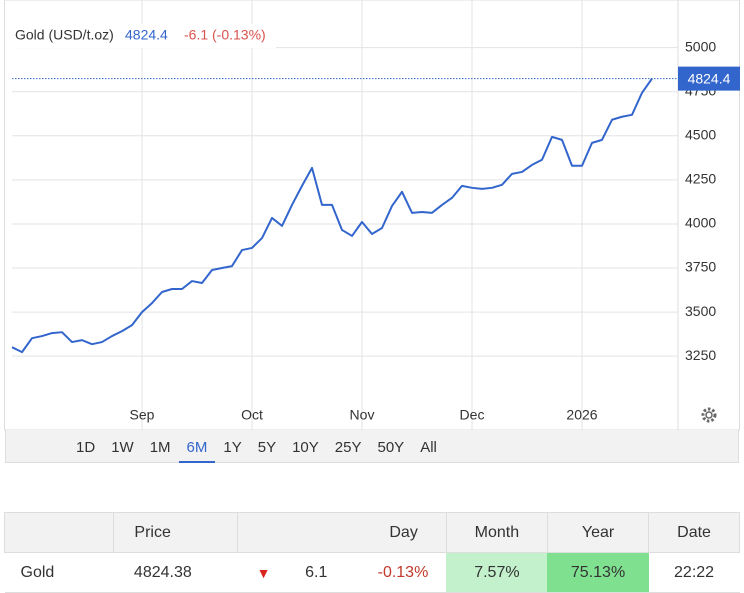 The width and height of the screenshot is (744, 593). What do you see at coordinates (342, 532) in the screenshot?
I see `header-cell: Day` at bounding box center [342, 532].